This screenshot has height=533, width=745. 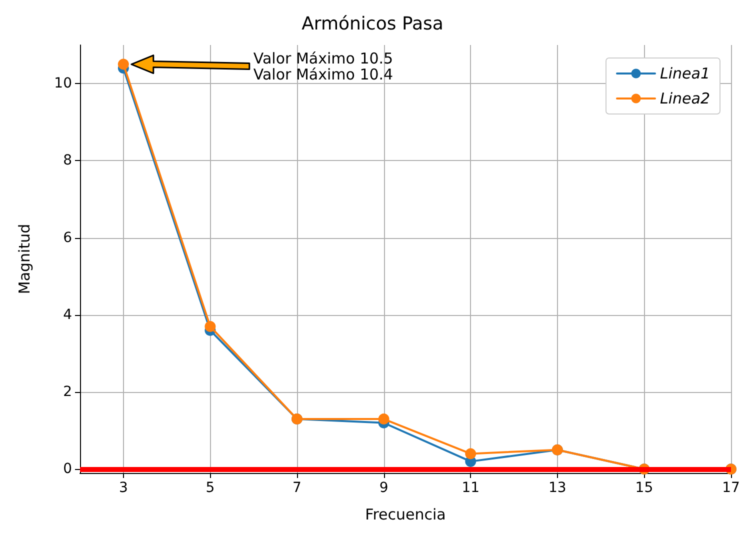 I want to click on y-tick-label: 4, so click(x=67, y=314).